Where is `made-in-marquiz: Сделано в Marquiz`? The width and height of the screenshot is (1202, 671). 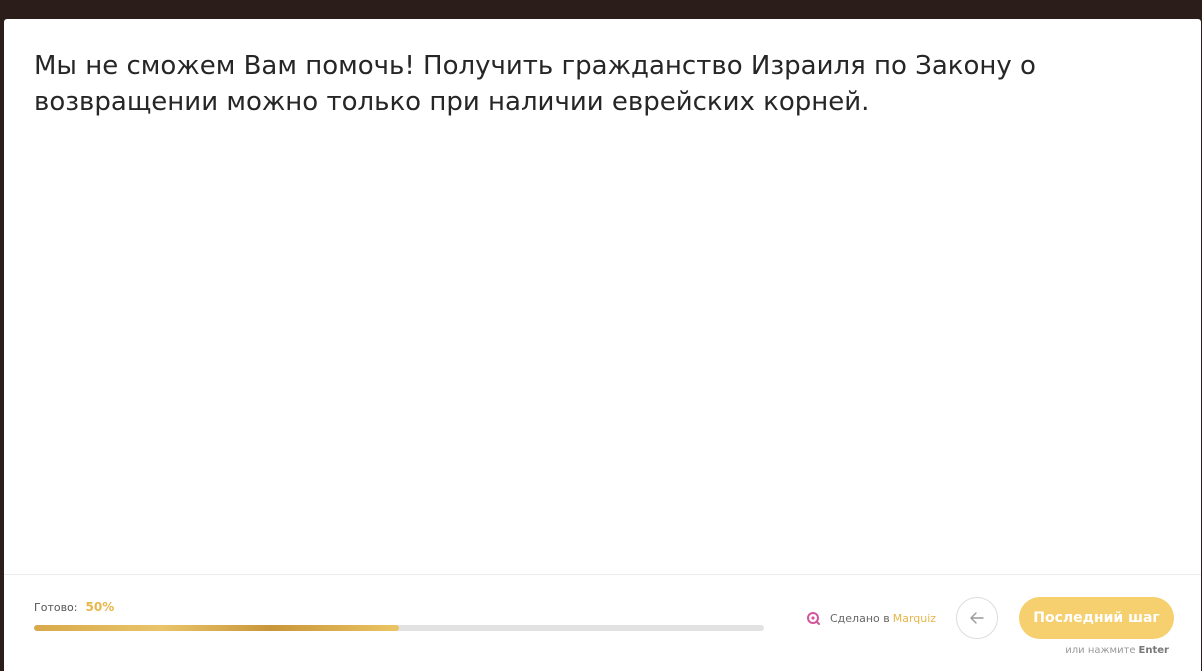
made-in-marquiz: Сделано в Marquiz is located at coordinates (871, 618).